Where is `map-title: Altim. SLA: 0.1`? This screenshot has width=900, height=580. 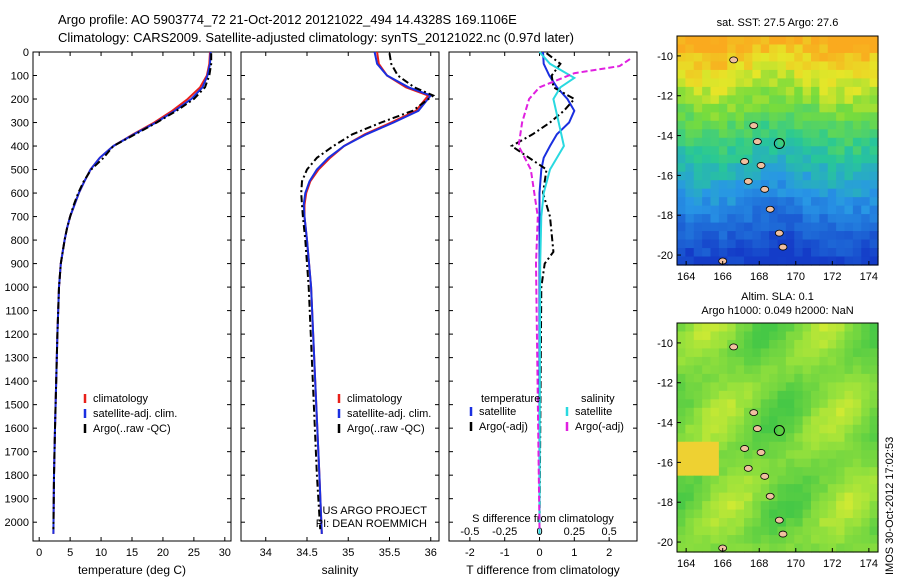 map-title: Altim. SLA: 0.1 is located at coordinates (777, 297).